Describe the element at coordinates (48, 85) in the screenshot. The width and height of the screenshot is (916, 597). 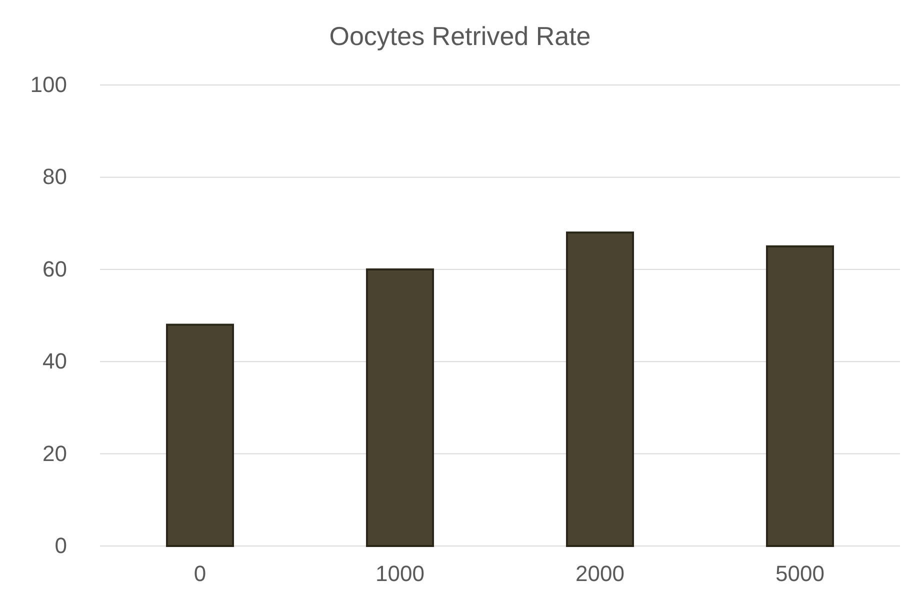
I see `y-tick-label: 100` at that location.